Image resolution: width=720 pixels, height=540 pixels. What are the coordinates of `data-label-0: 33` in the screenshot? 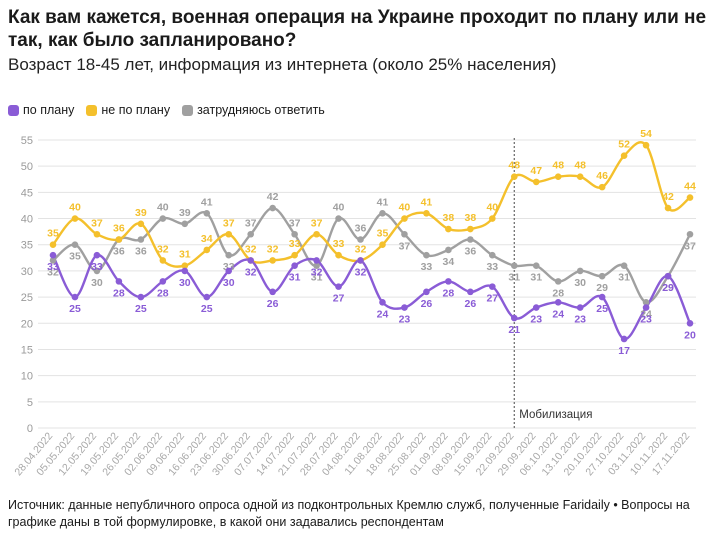 It's located at (53, 267).